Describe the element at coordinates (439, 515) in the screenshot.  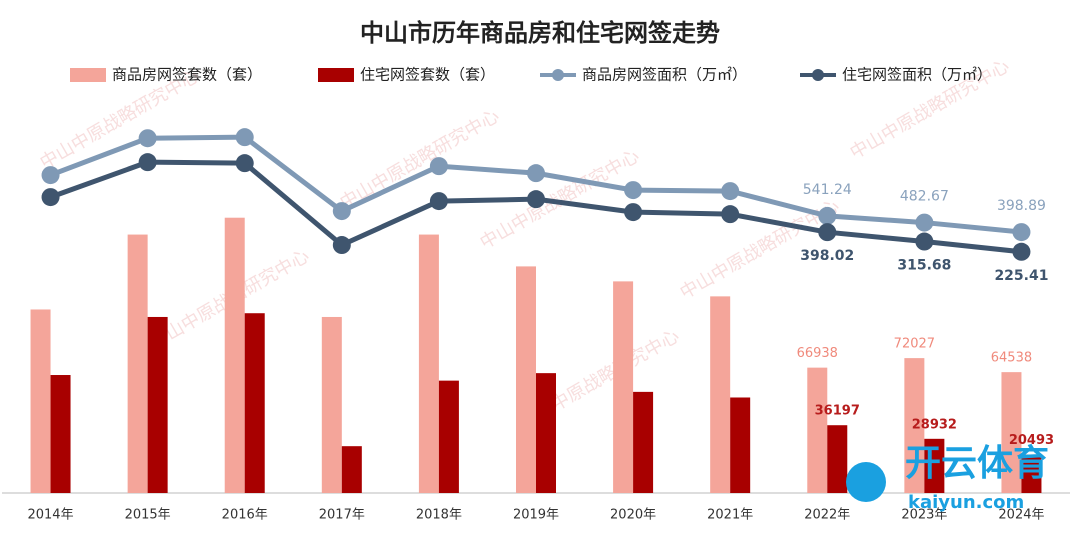
I see `x-tick-label: 2018年` at that location.